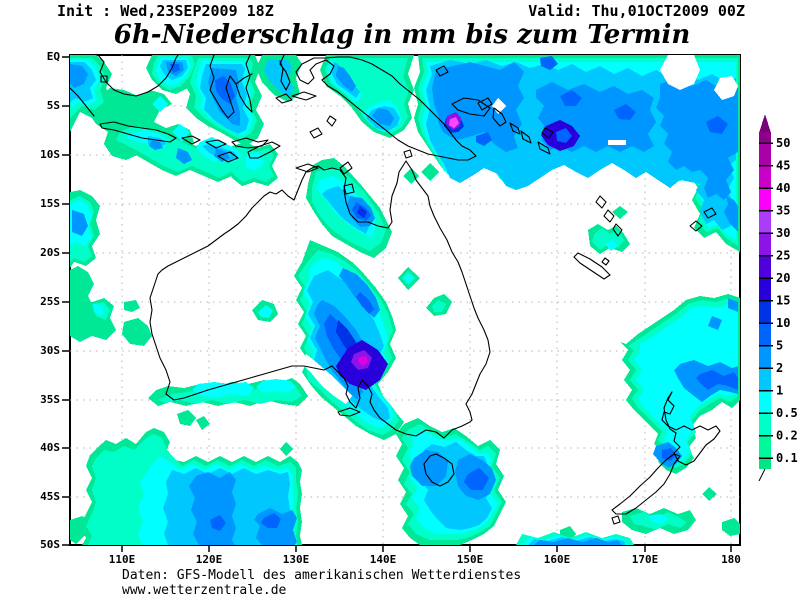 Image resolution: width=800 pixels, height=600 pixels. I want to click on lat-label: 25S, so click(50, 301).